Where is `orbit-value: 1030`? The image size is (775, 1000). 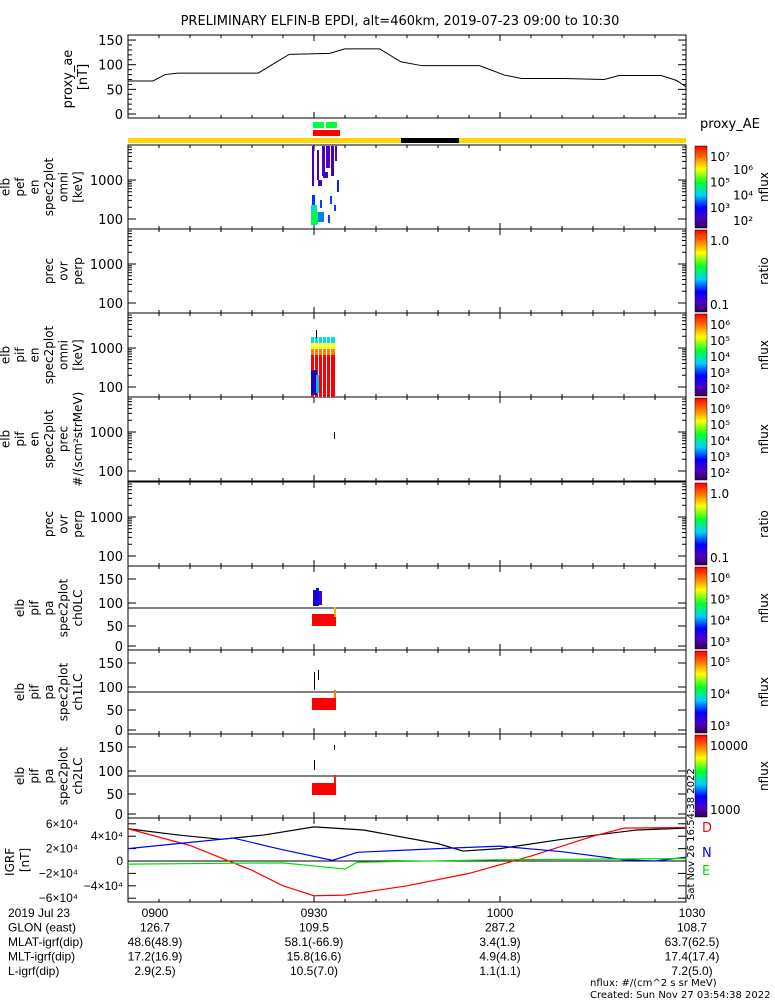 orbit-value: 1030 is located at coordinates (692, 913).